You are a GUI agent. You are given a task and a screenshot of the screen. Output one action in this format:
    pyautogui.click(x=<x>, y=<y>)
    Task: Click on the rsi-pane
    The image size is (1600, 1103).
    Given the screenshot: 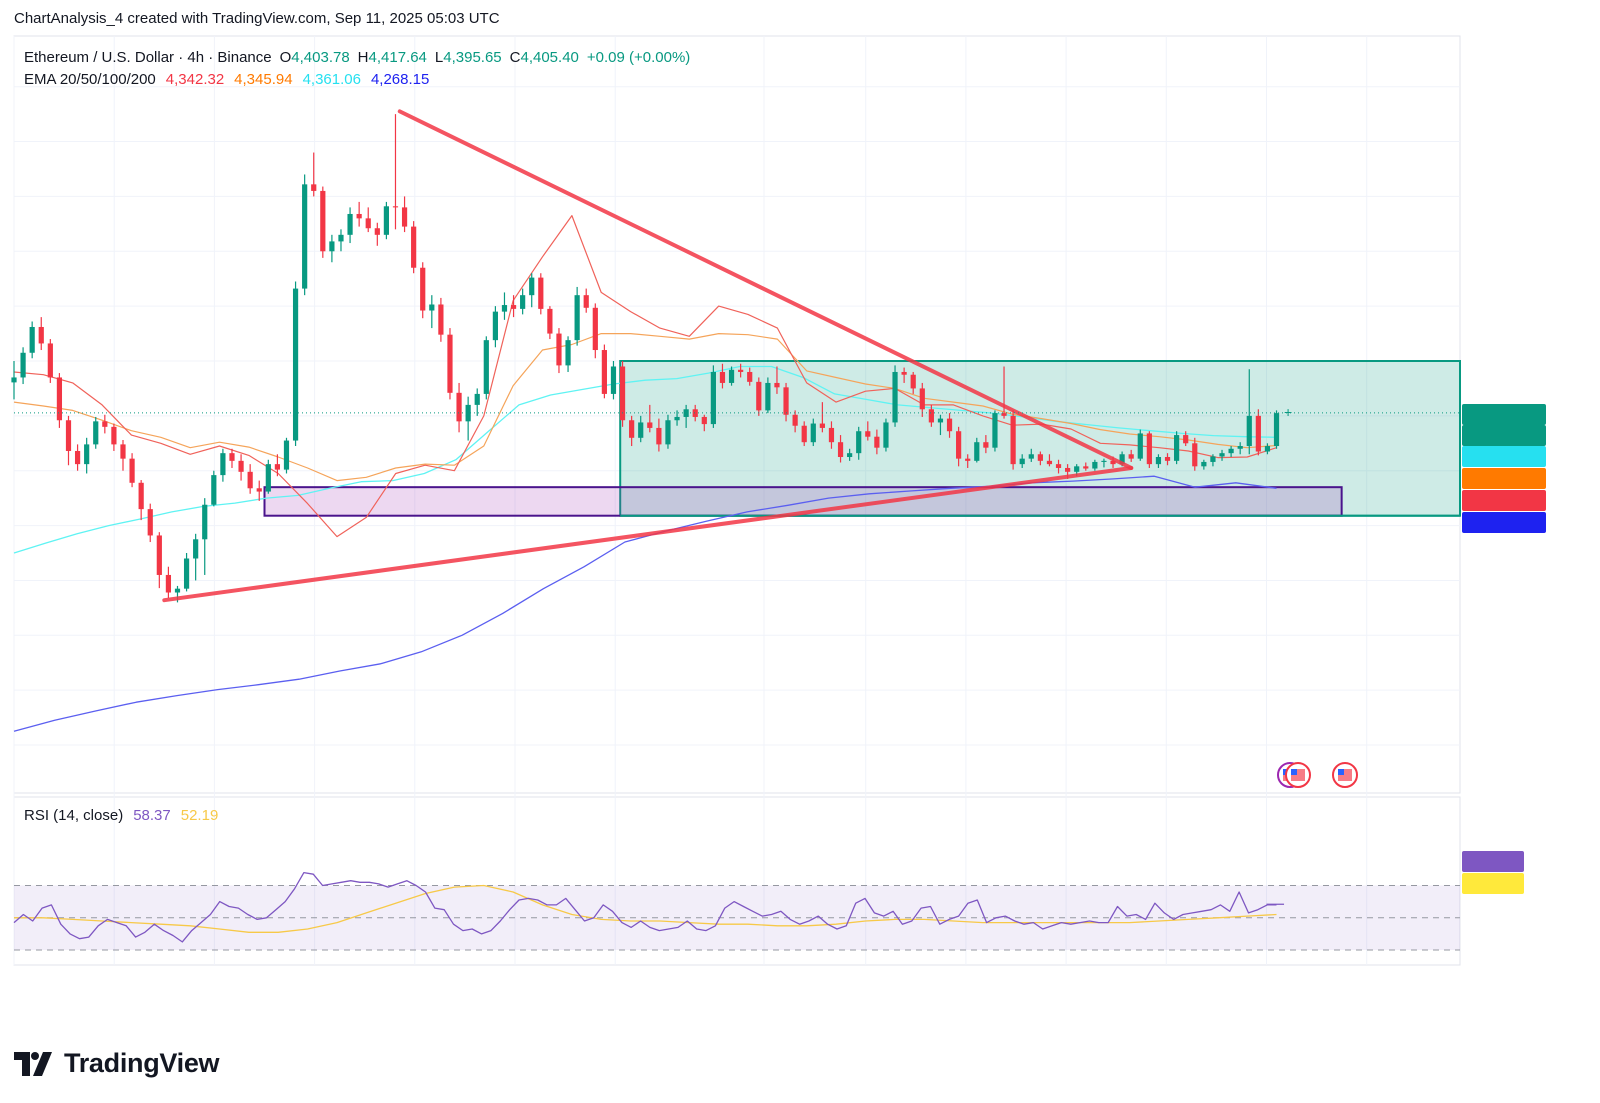 What is the action you would take?
    pyautogui.click(x=737, y=881)
    